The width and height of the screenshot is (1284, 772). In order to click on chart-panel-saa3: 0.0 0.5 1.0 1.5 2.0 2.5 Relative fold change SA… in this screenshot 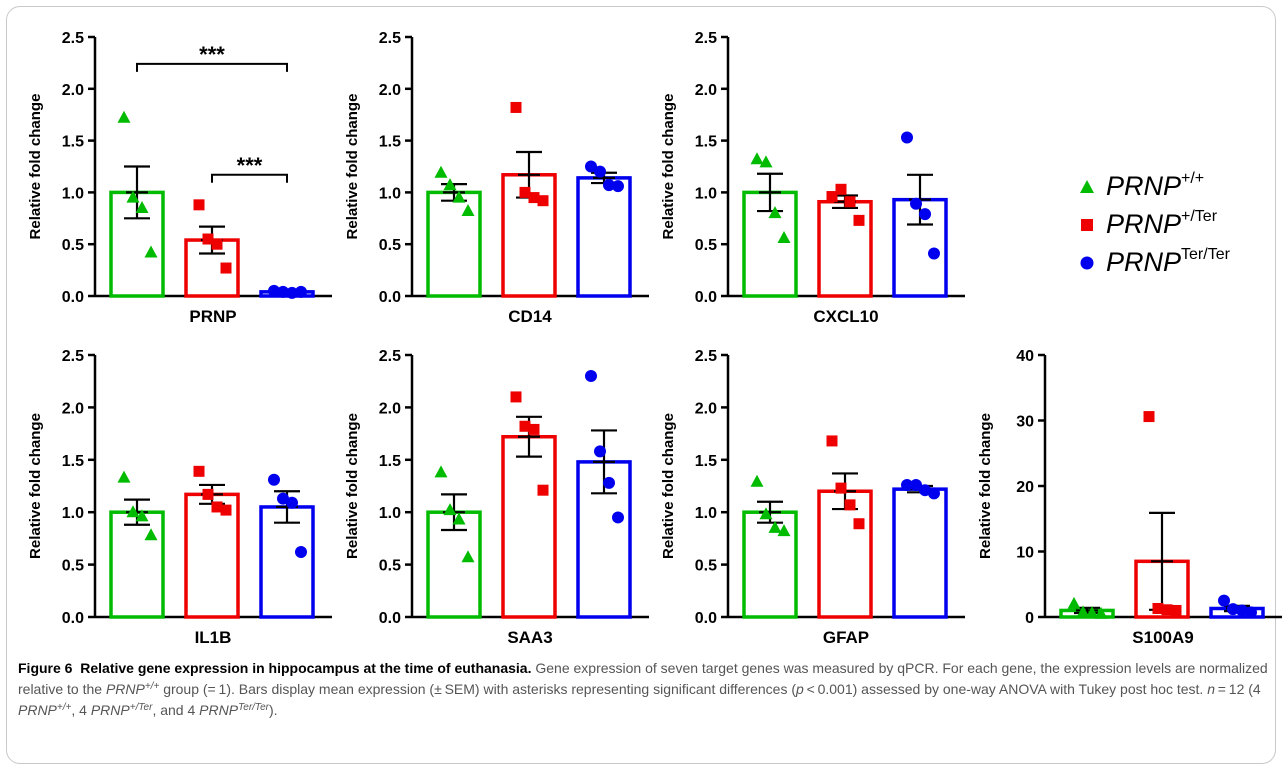, I will do `click(496, 497)`.